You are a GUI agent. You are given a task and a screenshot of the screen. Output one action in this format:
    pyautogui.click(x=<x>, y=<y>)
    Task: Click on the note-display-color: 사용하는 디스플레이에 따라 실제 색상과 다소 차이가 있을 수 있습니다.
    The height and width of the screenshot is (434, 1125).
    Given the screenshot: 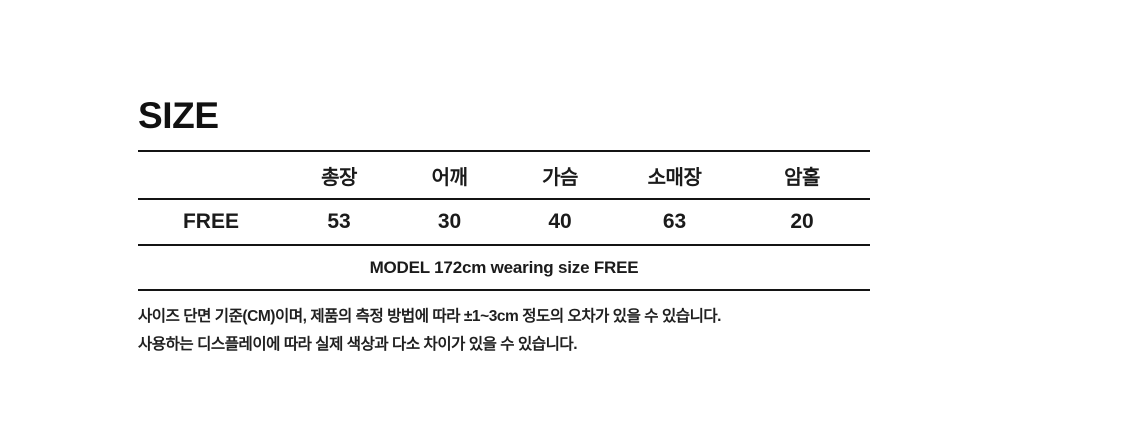 What is the action you would take?
    pyautogui.click(x=358, y=344)
    